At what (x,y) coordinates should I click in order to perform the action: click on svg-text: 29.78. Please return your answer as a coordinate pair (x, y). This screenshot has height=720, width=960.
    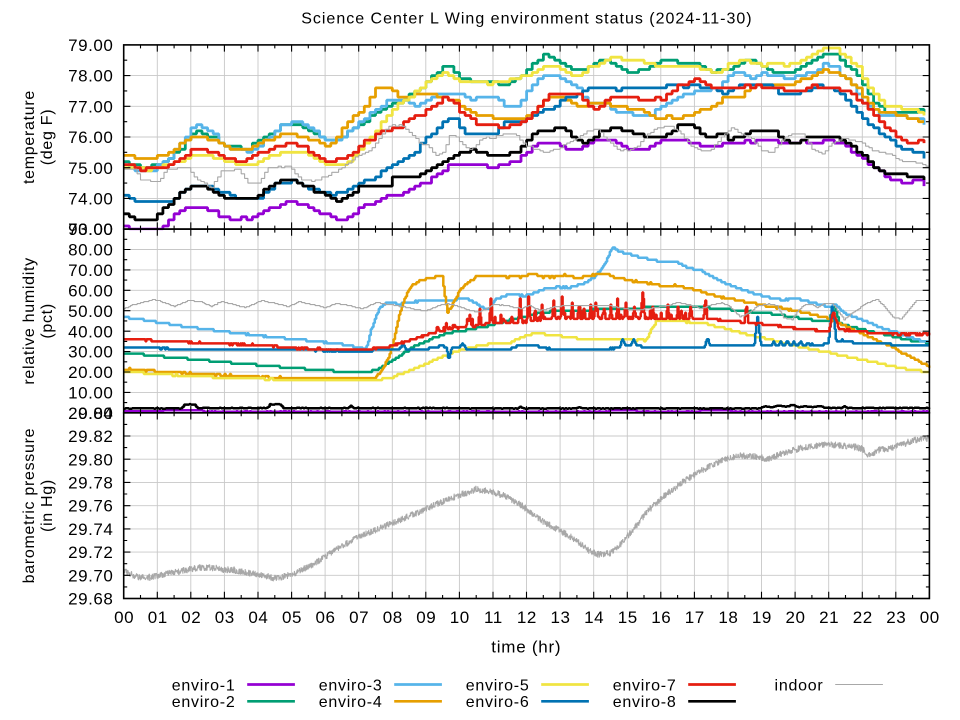
    Looking at the image, I should click on (90, 483).